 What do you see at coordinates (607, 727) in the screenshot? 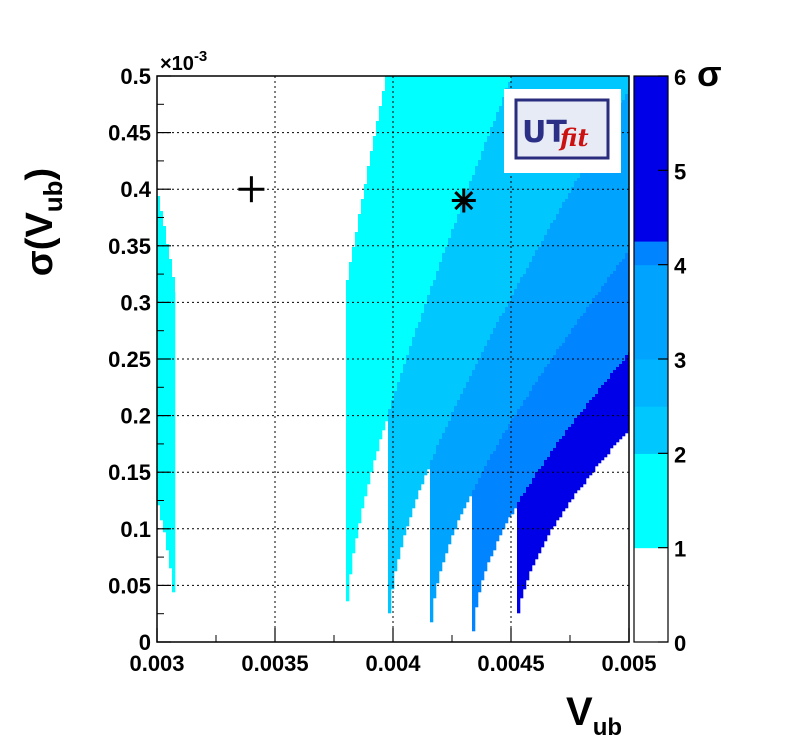
I see `x-title-sub: ub` at bounding box center [607, 727].